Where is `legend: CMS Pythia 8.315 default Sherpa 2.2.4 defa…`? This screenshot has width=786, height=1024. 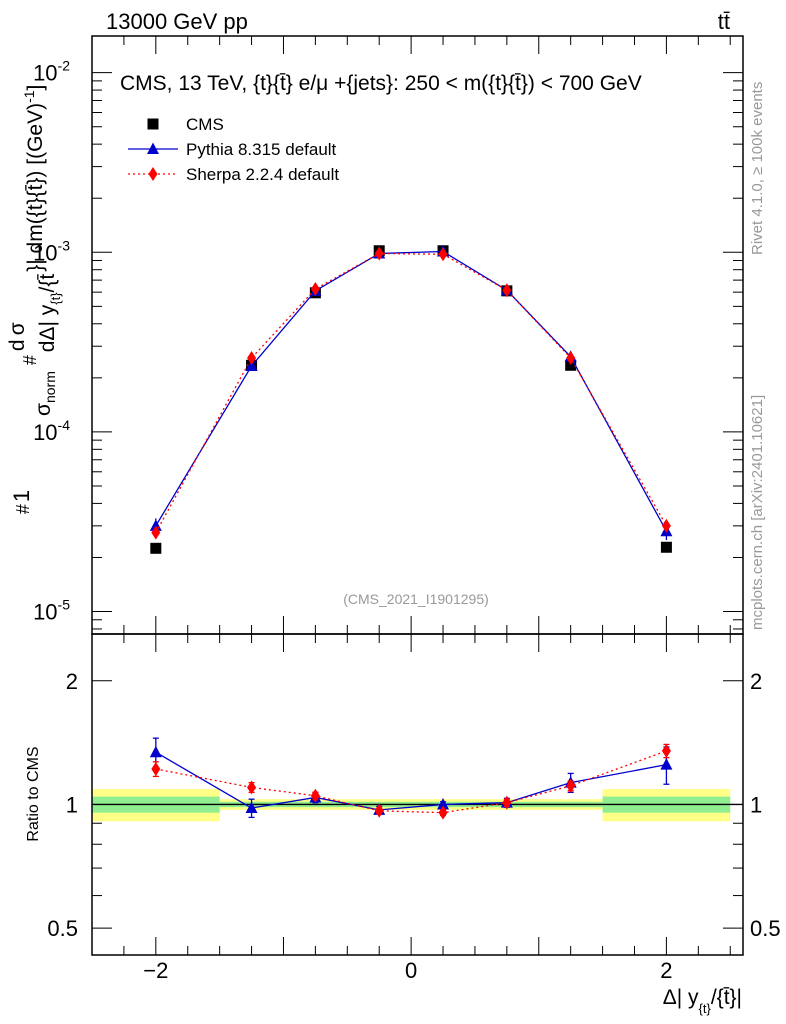 legend: CMS Pythia 8.315 default Sherpa 2.2.4 defa… is located at coordinates (233, 149).